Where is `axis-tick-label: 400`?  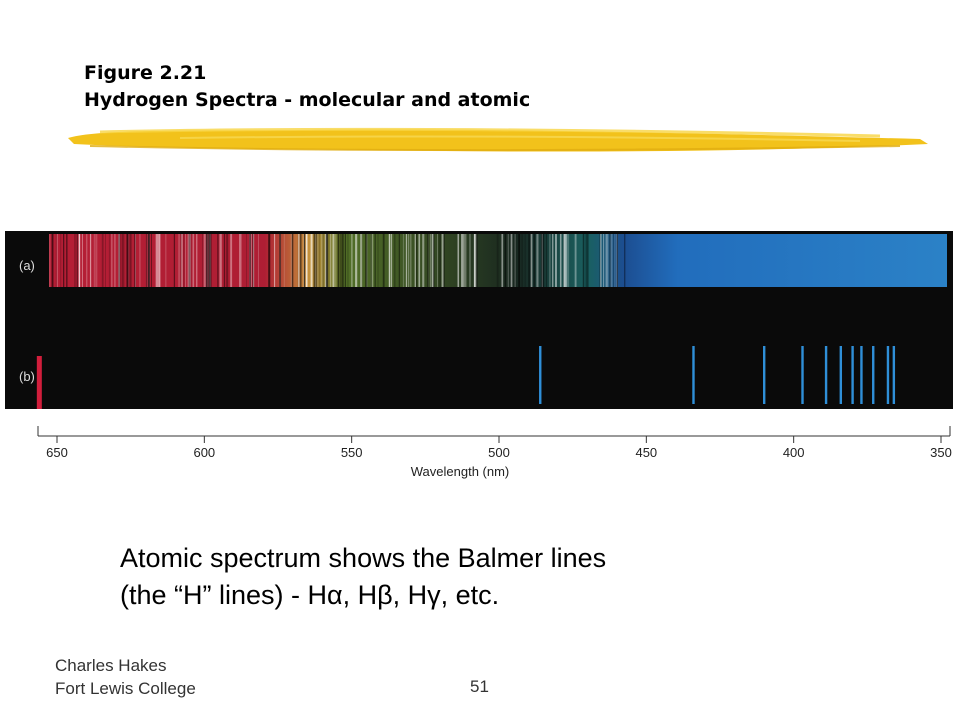
axis-tick-label: 400 is located at coordinates (794, 452).